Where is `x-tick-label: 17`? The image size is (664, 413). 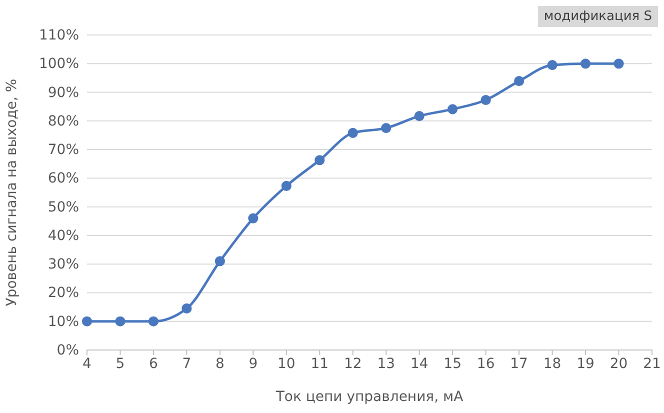
x-tick-label: 17 is located at coordinates (519, 364).